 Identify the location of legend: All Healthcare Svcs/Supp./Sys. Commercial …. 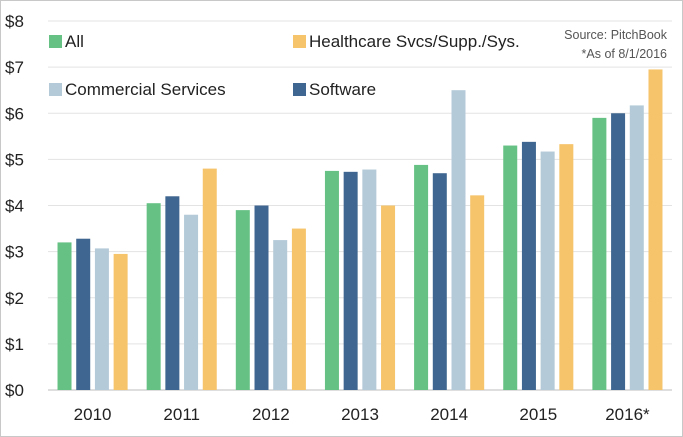
(284, 65).